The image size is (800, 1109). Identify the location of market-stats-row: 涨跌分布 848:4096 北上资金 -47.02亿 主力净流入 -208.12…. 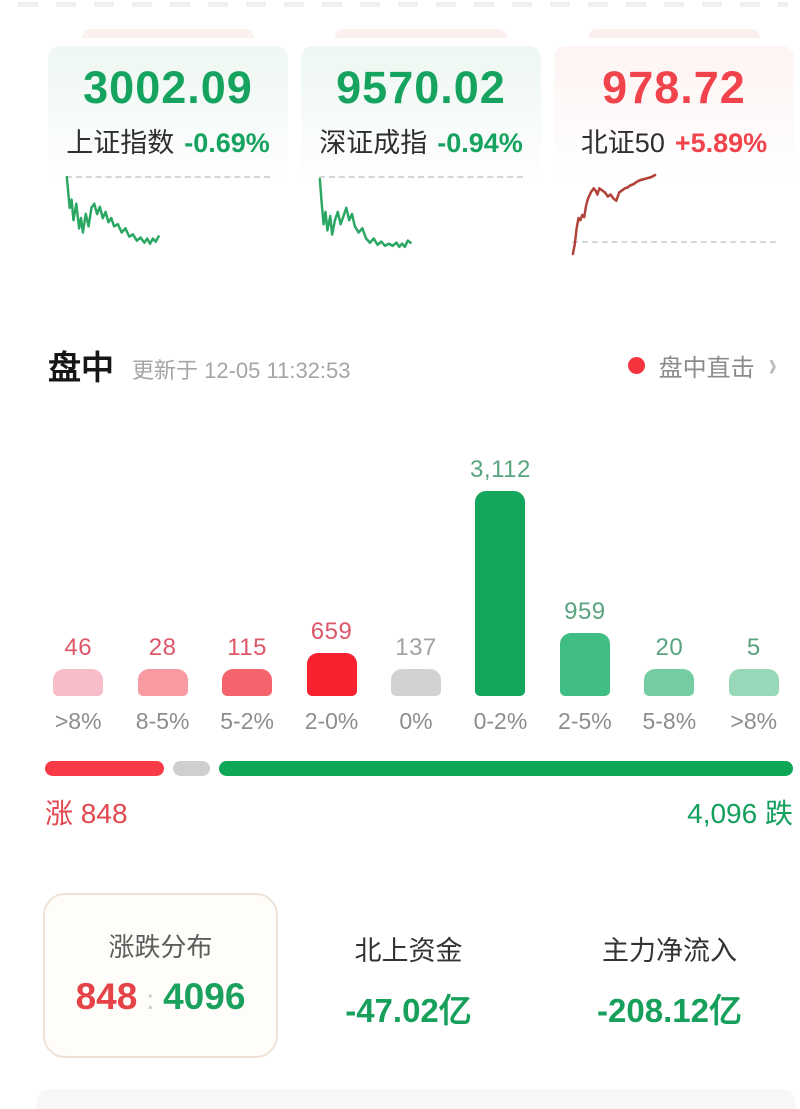
(421, 975).